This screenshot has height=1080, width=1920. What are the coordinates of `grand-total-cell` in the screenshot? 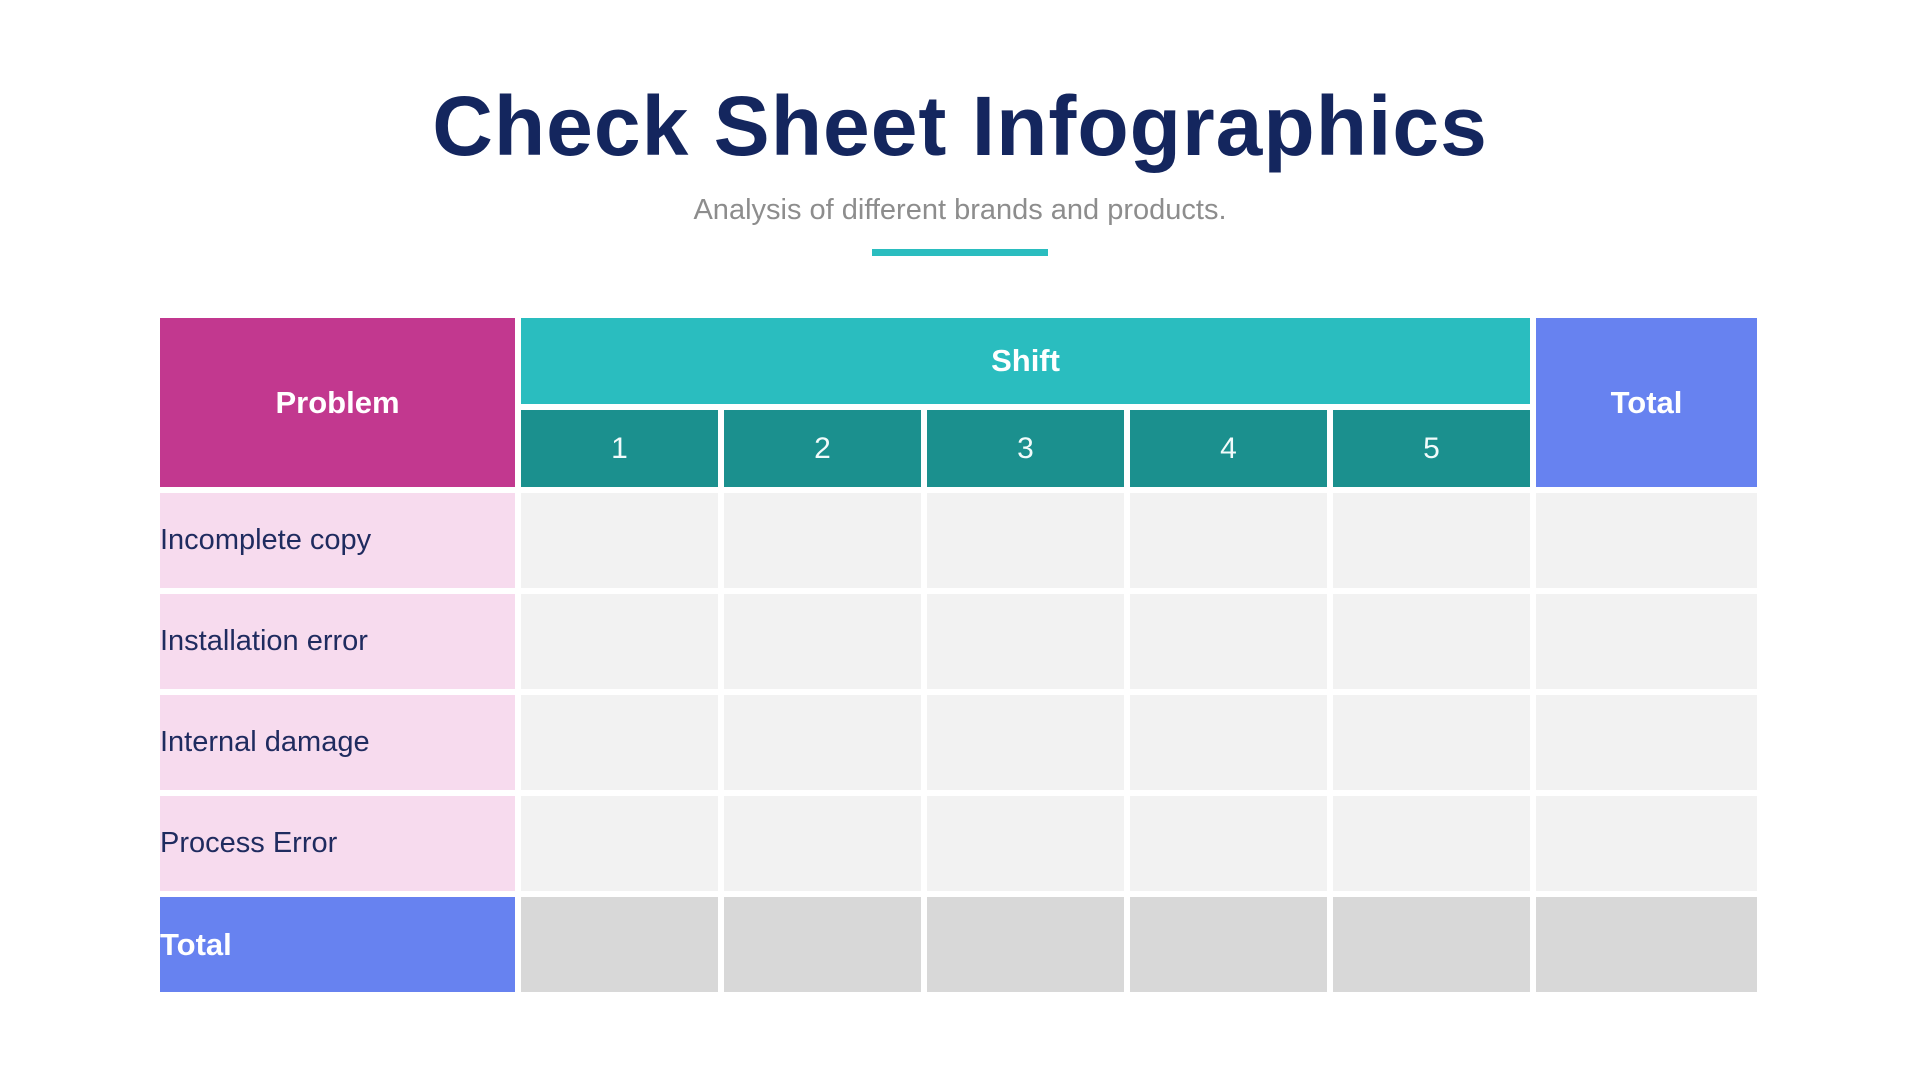 It's located at (1647, 944).